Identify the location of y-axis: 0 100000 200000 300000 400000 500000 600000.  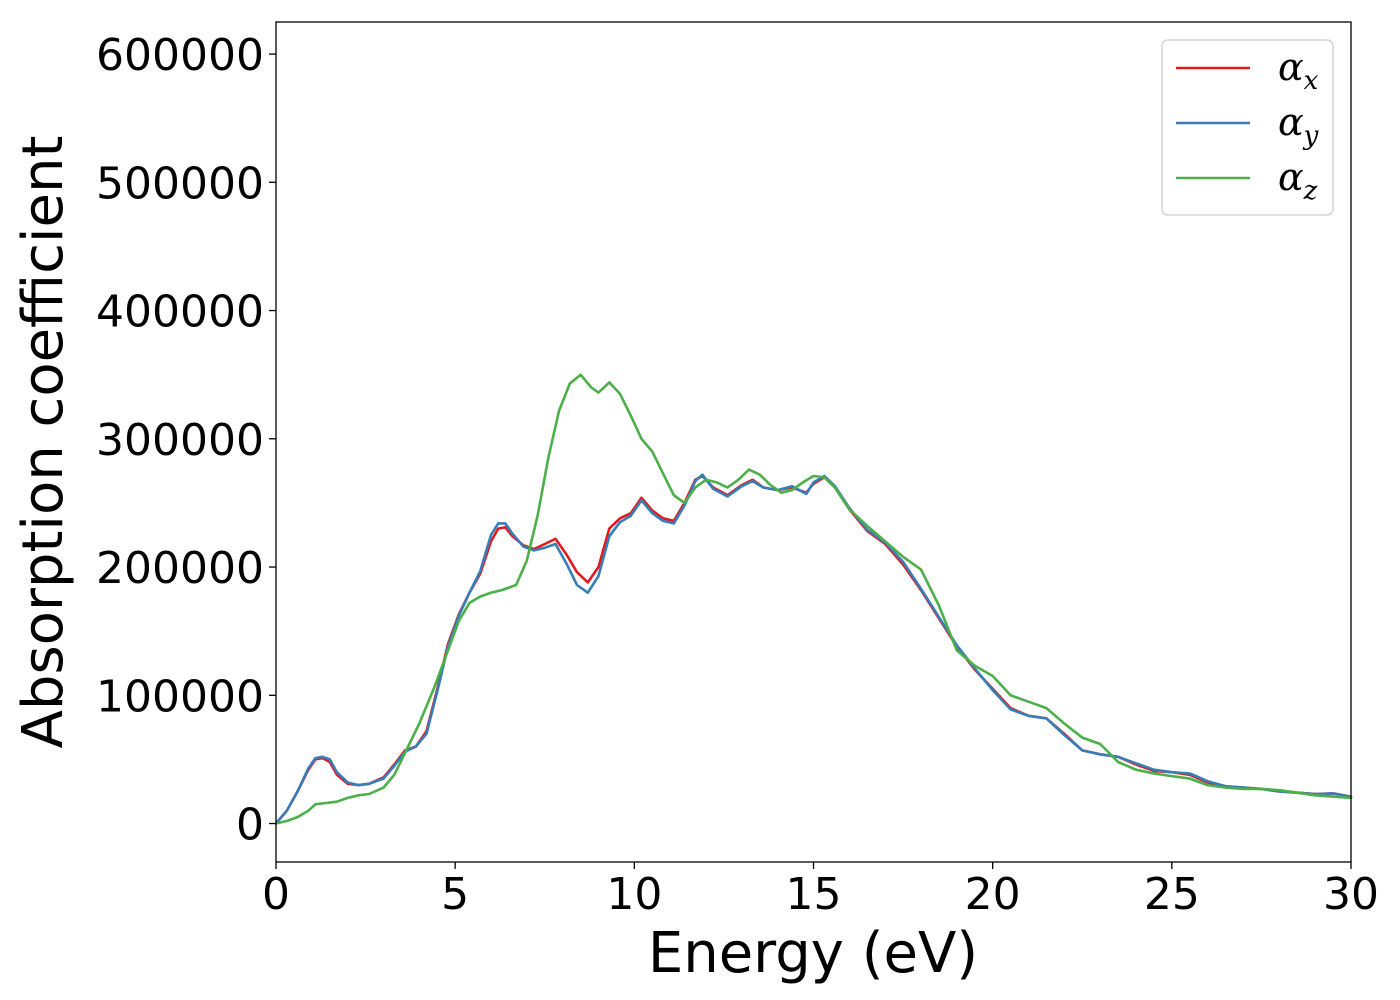
(186, 440).